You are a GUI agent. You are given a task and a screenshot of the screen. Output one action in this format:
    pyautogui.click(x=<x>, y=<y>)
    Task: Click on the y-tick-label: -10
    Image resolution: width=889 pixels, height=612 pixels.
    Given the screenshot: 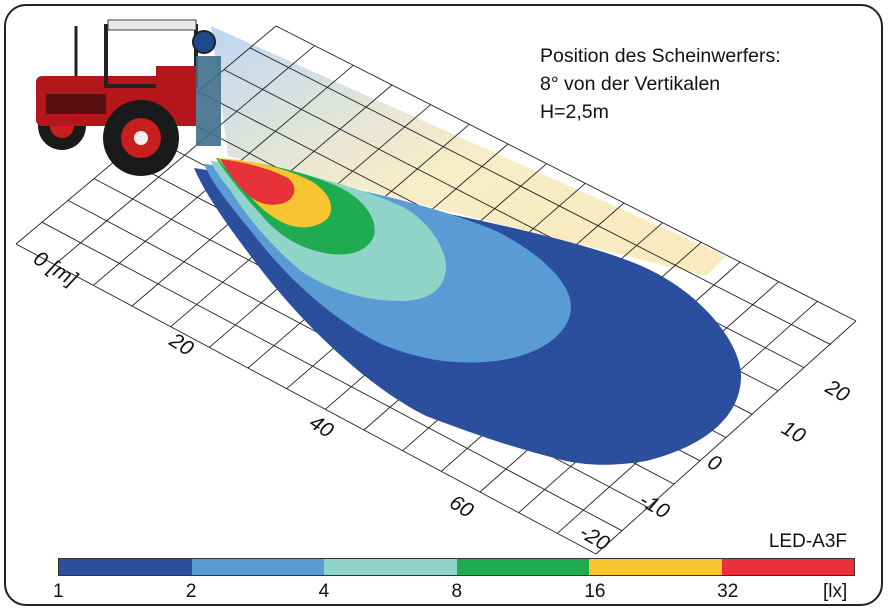 What is the action you would take?
    pyautogui.click(x=655, y=505)
    